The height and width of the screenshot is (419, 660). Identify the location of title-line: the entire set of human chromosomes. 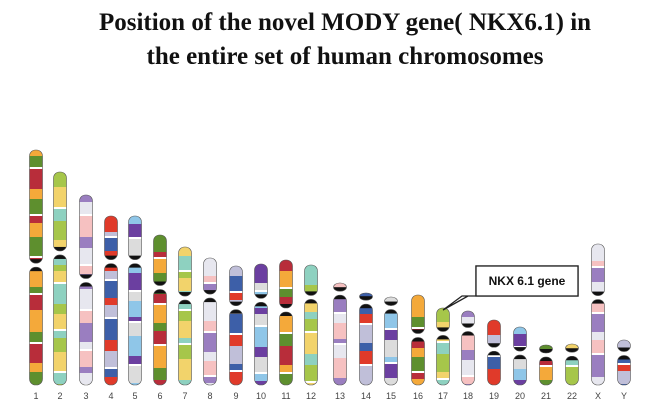
(345, 56).